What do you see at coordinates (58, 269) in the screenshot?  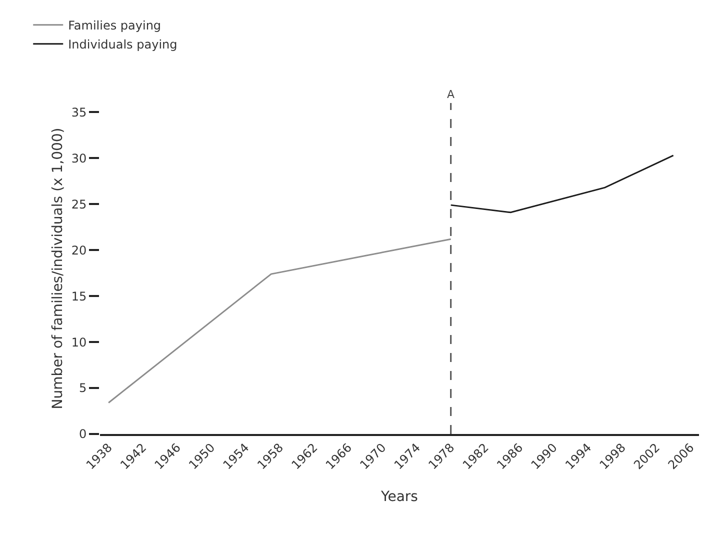 I see `y-axis-title: Number of families/individuals (x 1,000)` at bounding box center [58, 269].